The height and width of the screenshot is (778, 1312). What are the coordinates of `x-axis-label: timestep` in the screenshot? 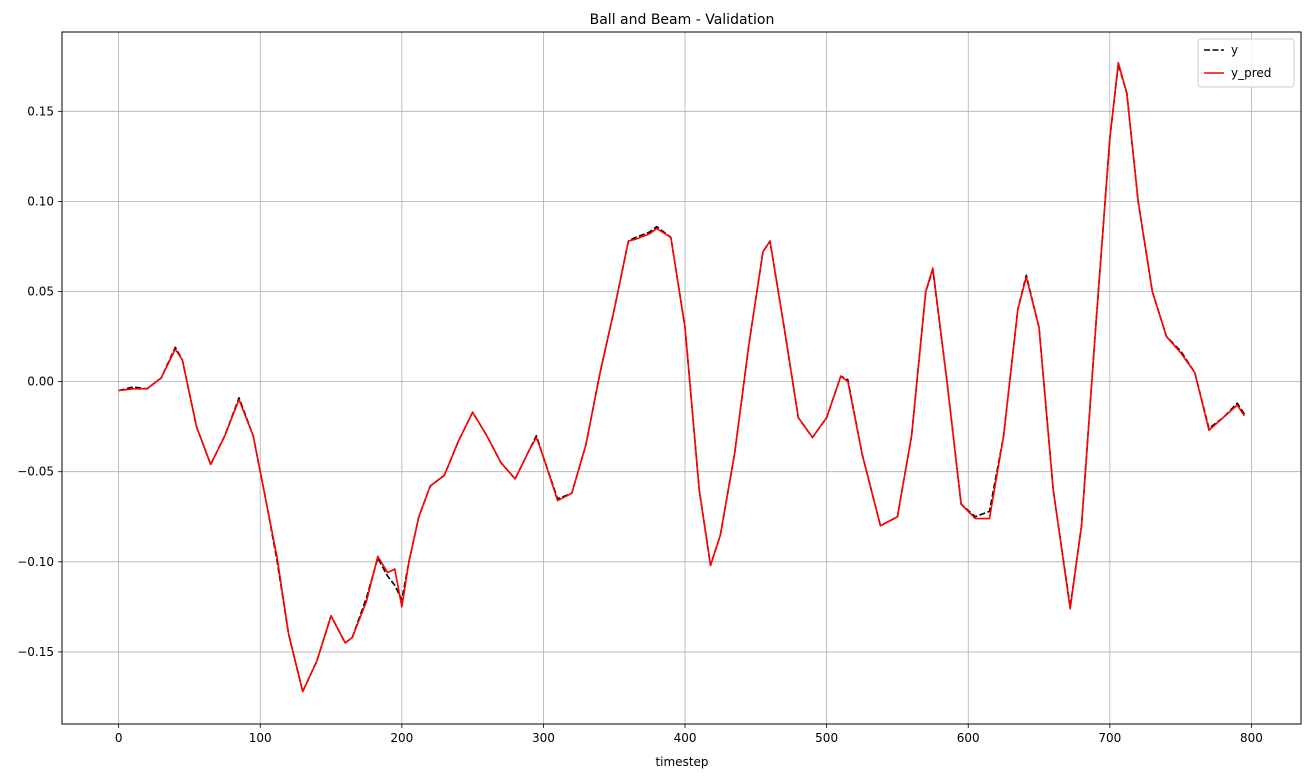 It's located at (681, 762).